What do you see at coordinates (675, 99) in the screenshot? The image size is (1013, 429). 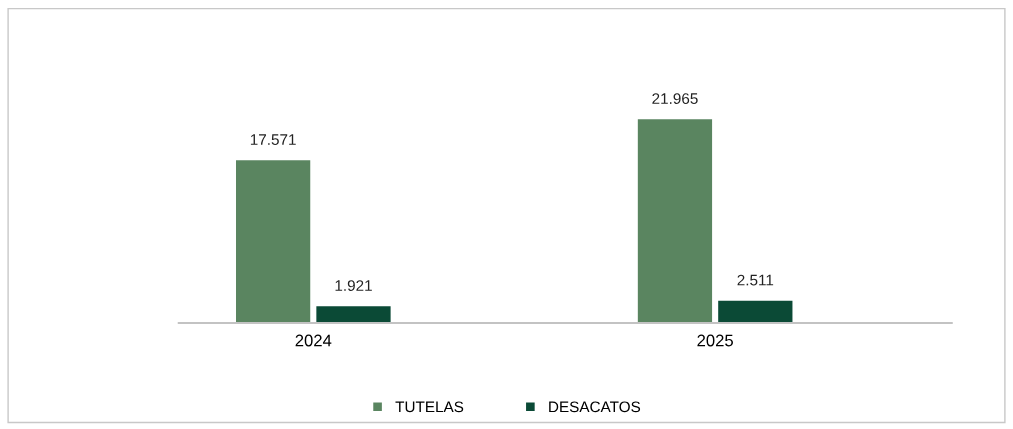 I see `data-label: 21.965` at bounding box center [675, 99].